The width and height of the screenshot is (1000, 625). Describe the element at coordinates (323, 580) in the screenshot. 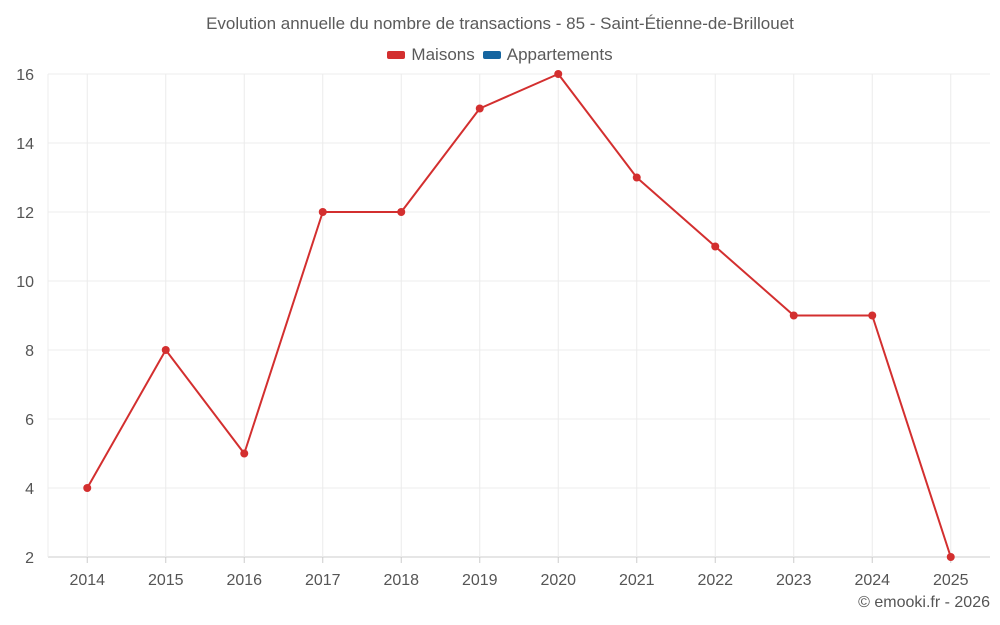

I see `x-tick-label-2017: 2017` at that location.